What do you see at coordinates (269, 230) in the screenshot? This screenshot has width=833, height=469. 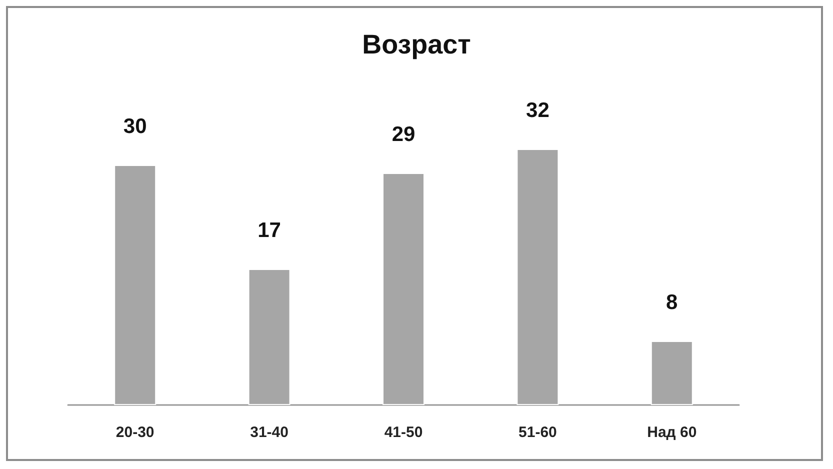 I see `data-label: 17` at bounding box center [269, 230].